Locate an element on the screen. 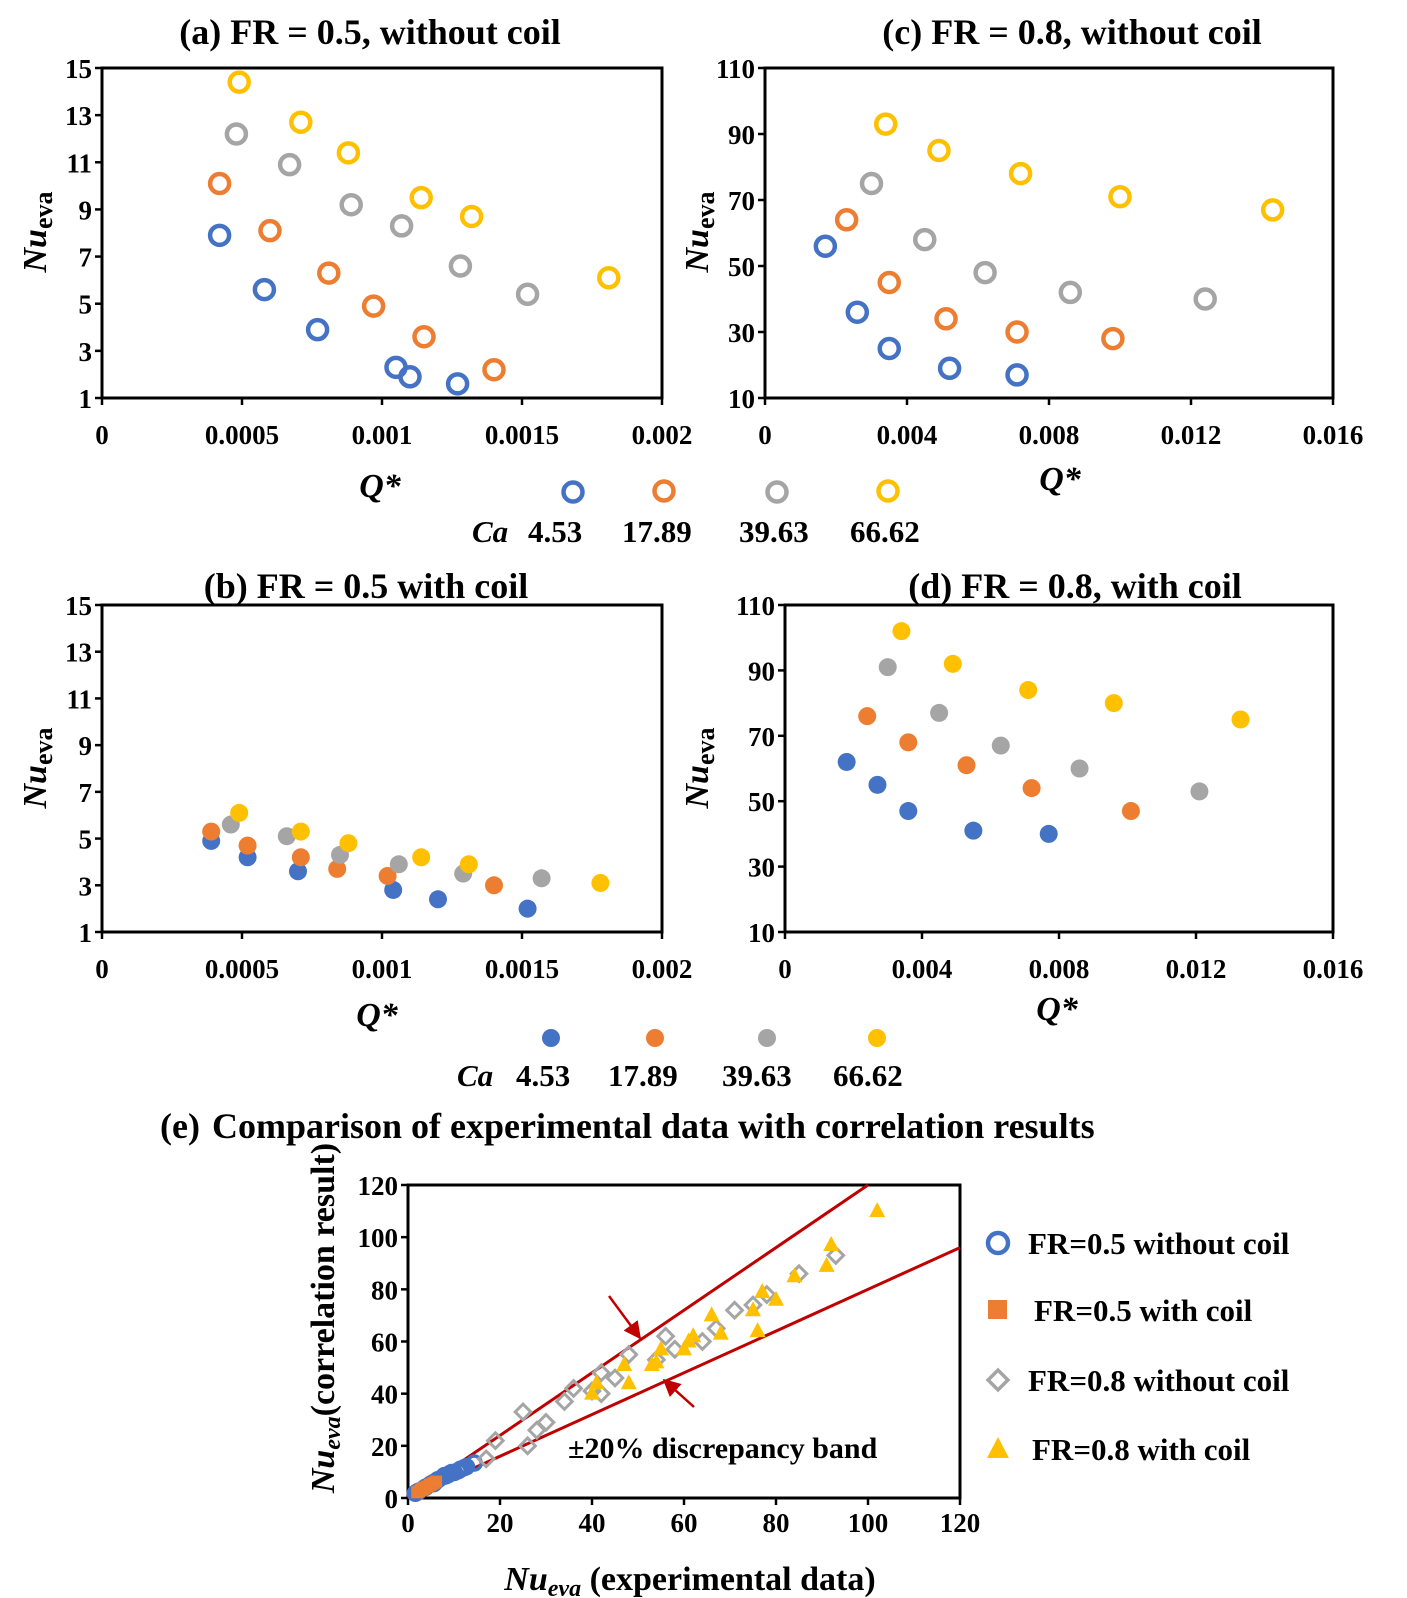 This screenshot has width=1407, height=1598. legend-e-fr05-with-marker is located at coordinates (997, 1309).